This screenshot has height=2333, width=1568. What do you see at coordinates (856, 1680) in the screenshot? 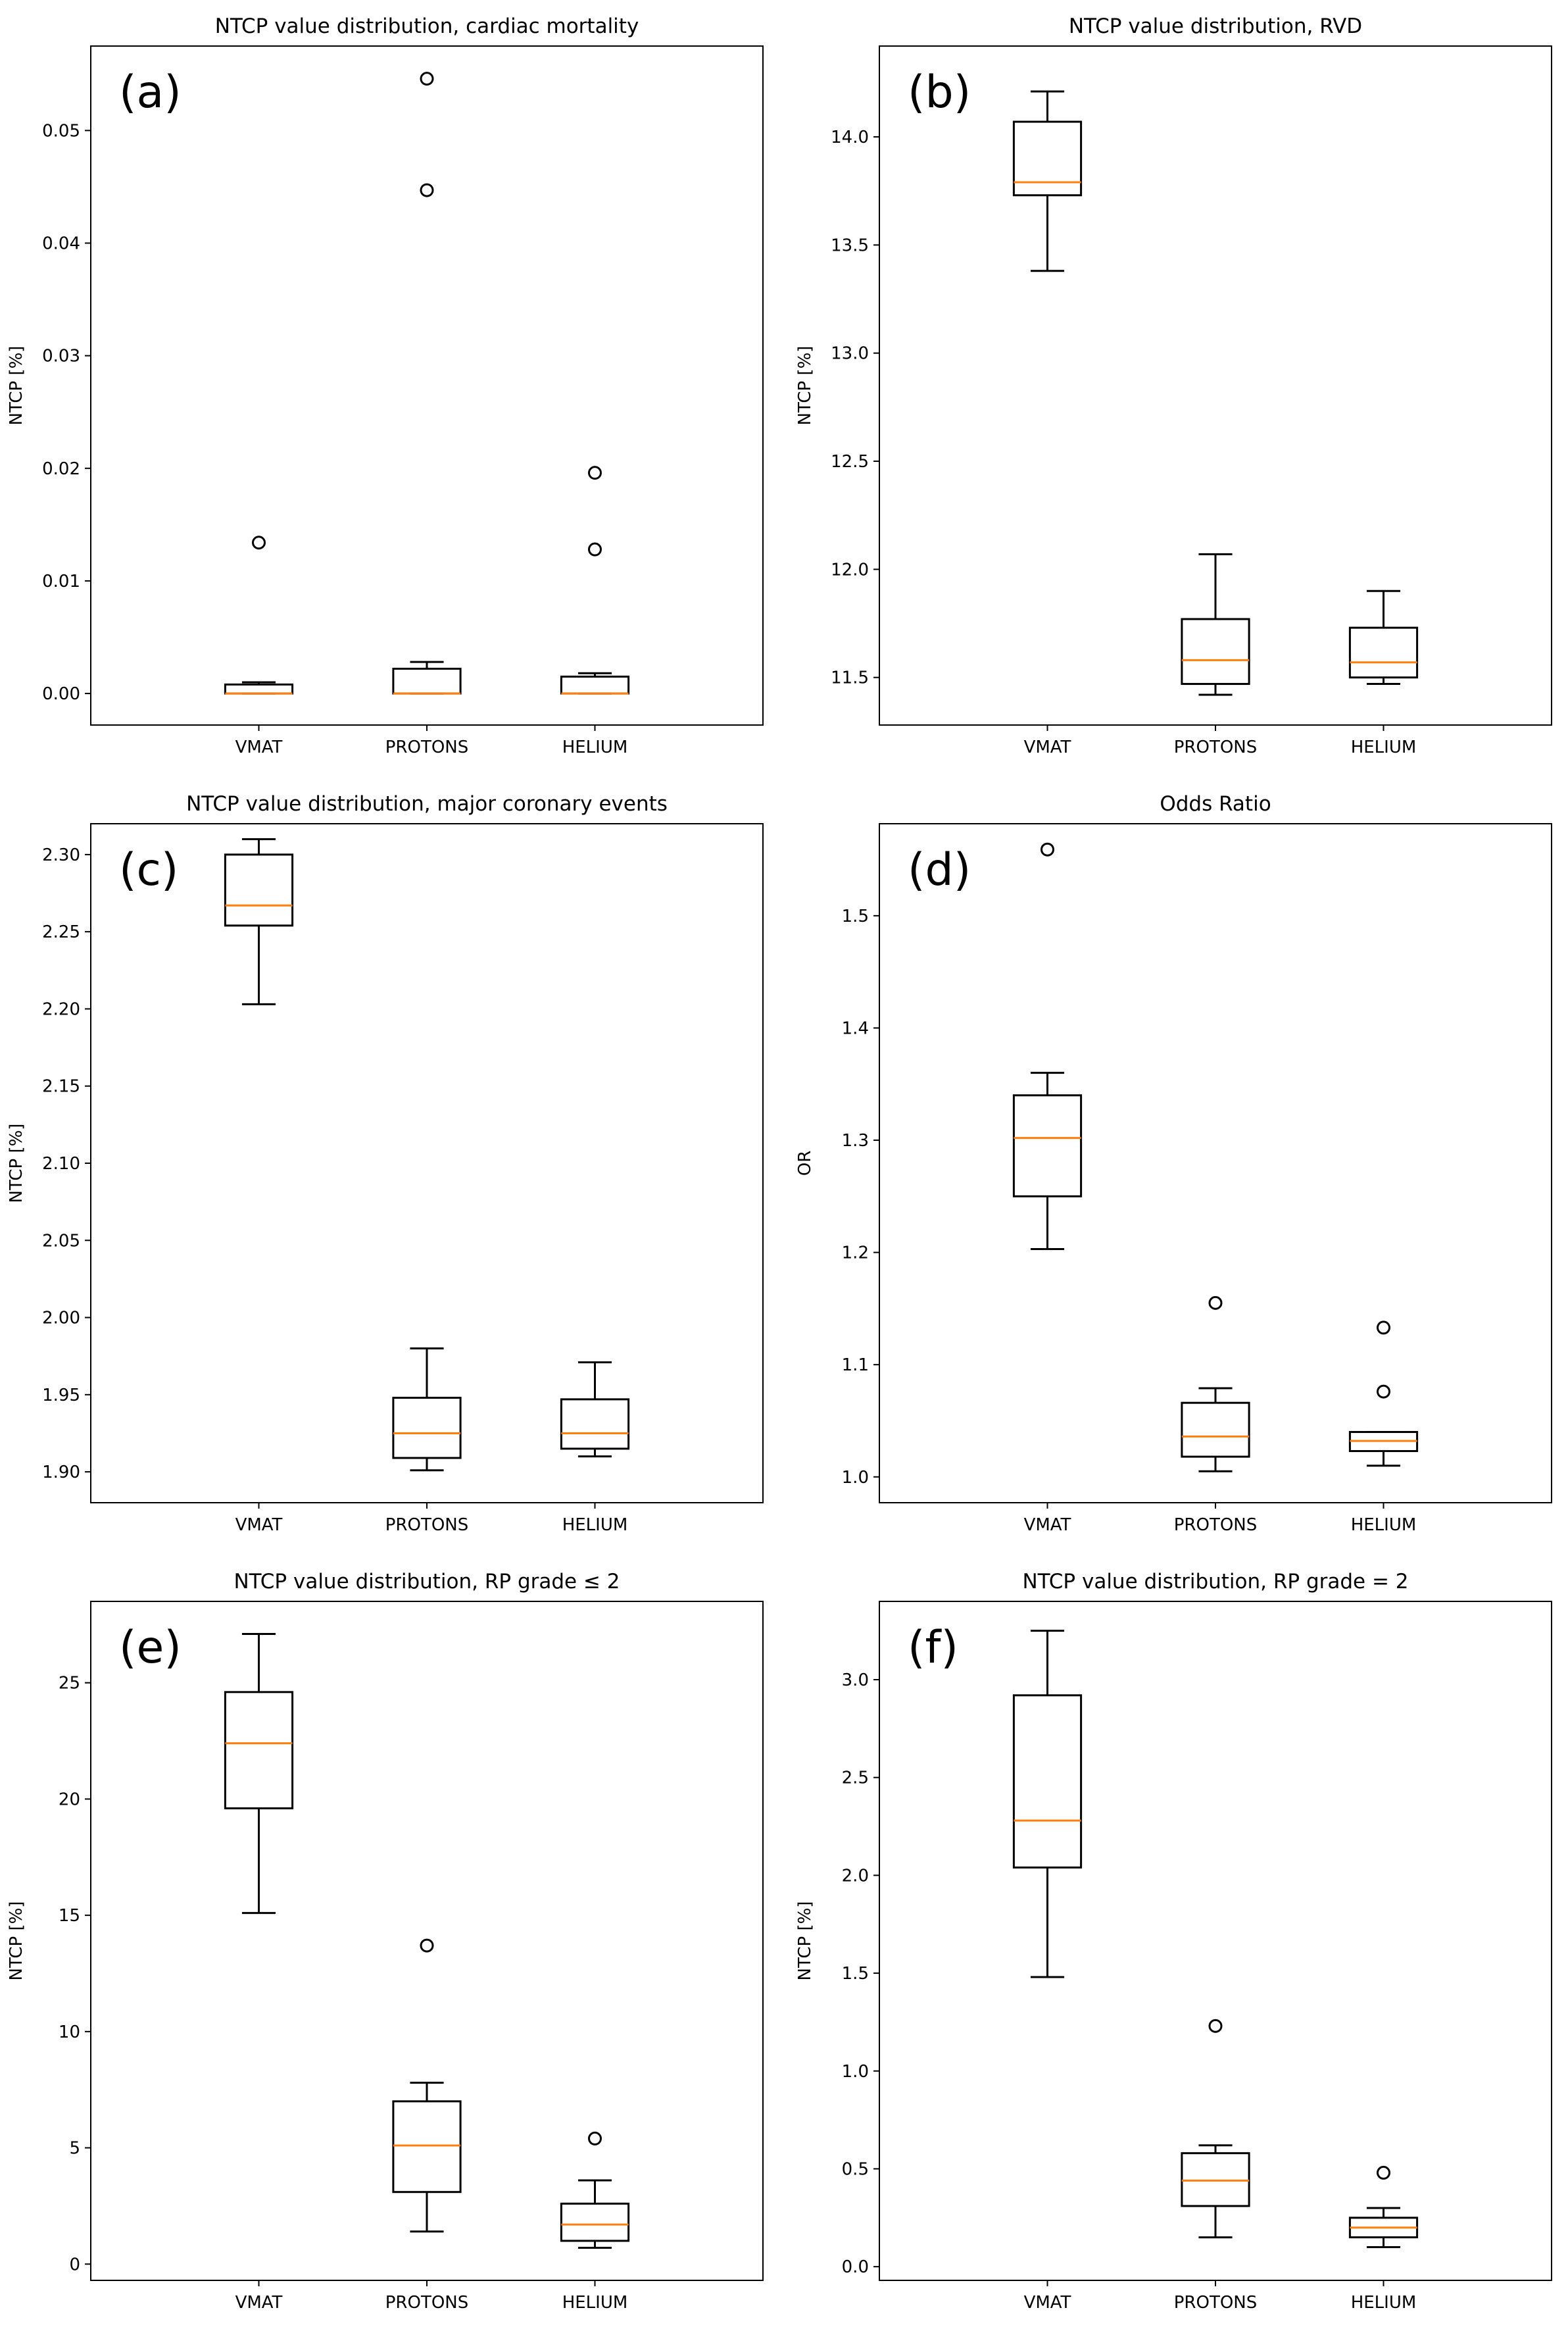
I see `y-tick-label: 3.0` at bounding box center [856, 1680].